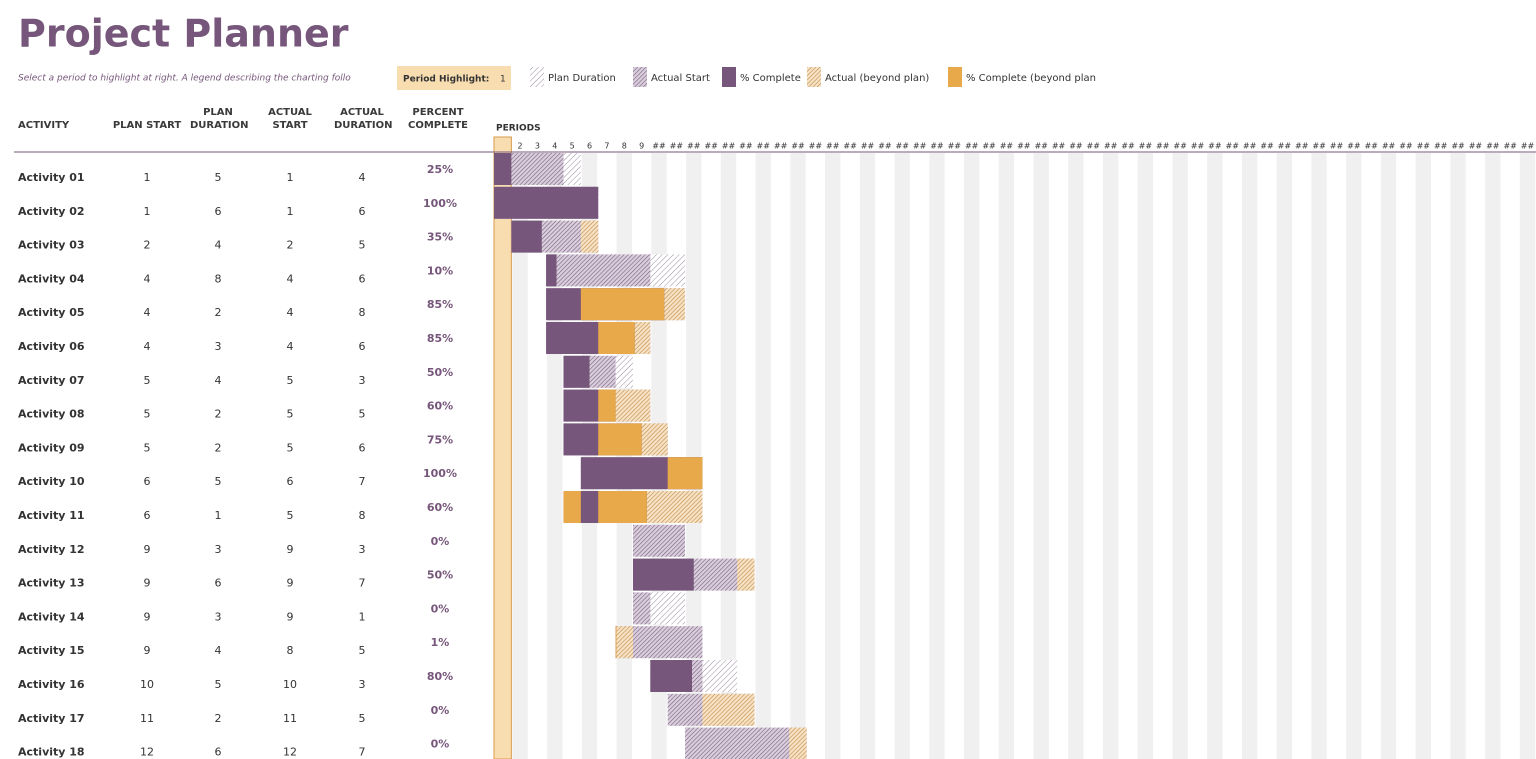 This screenshot has height=759, width=1536. Describe the element at coordinates (440, 270) in the screenshot. I see `percent-complete: 10%` at that location.